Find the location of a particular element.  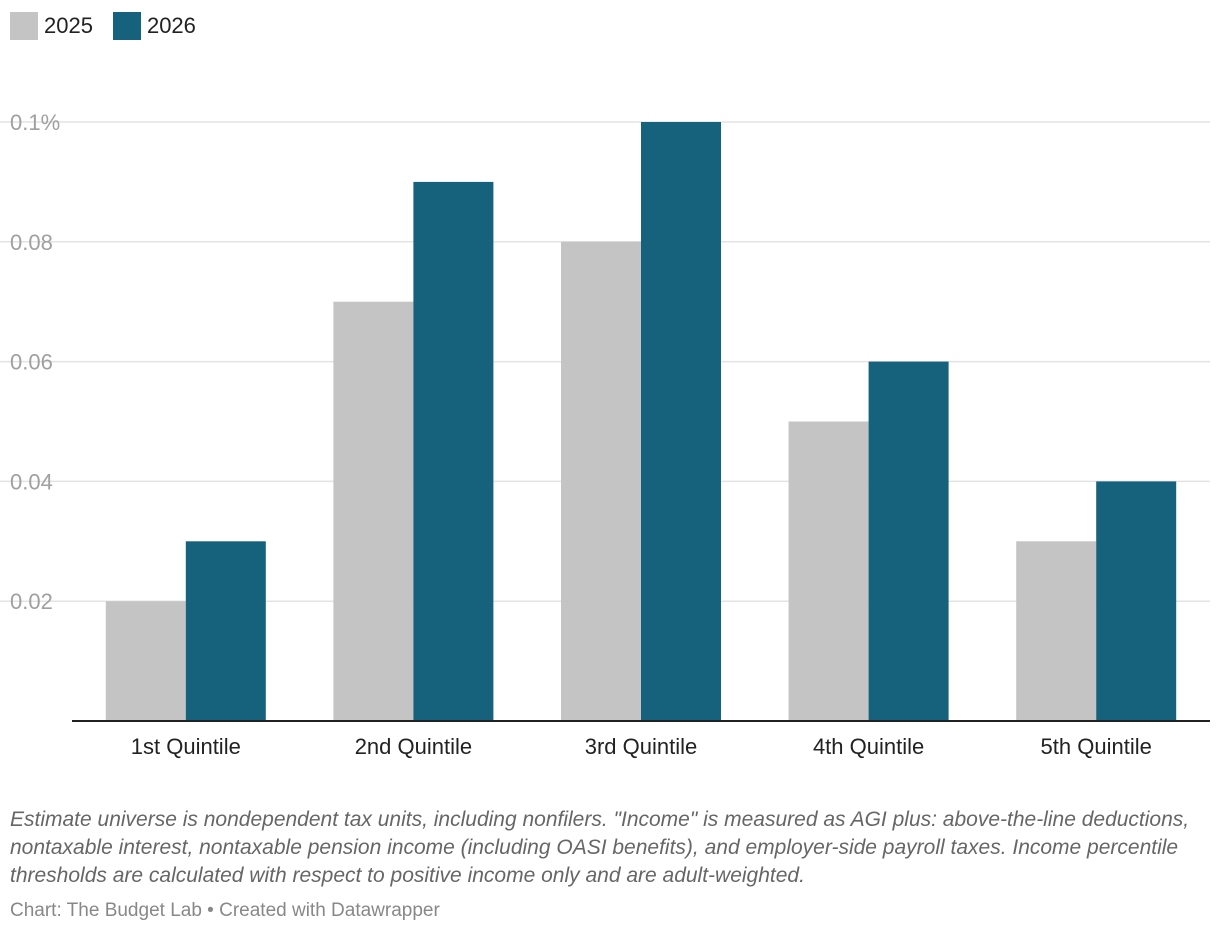

legend-item-2025: 2025 is located at coordinates (51, 26).